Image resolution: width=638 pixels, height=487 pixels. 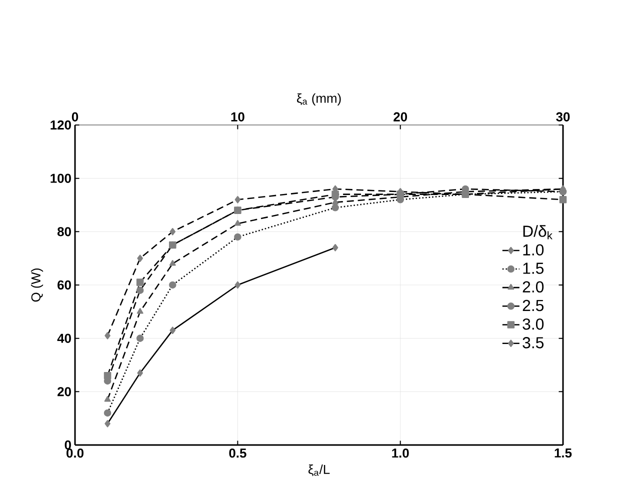 What do you see at coordinates (37, 285) in the screenshot?
I see `y-axis-title: Q (W)` at bounding box center [37, 285].